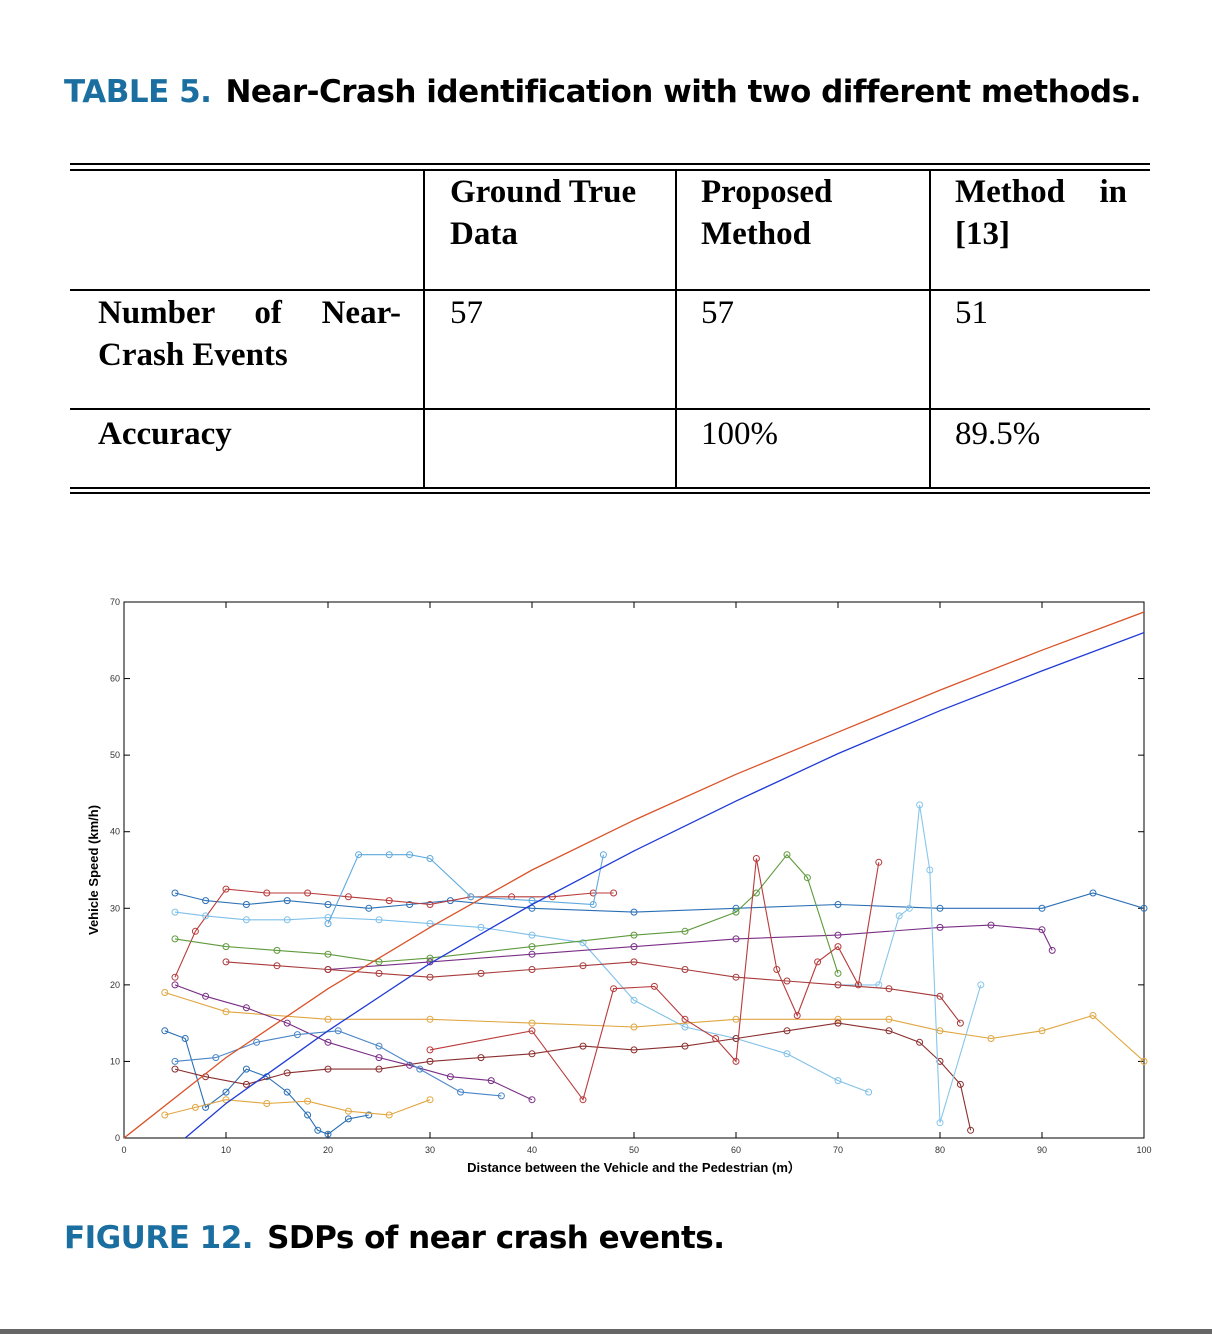 The image size is (1212, 1334). I want to click on y-tick-label: 60, so click(115, 679).